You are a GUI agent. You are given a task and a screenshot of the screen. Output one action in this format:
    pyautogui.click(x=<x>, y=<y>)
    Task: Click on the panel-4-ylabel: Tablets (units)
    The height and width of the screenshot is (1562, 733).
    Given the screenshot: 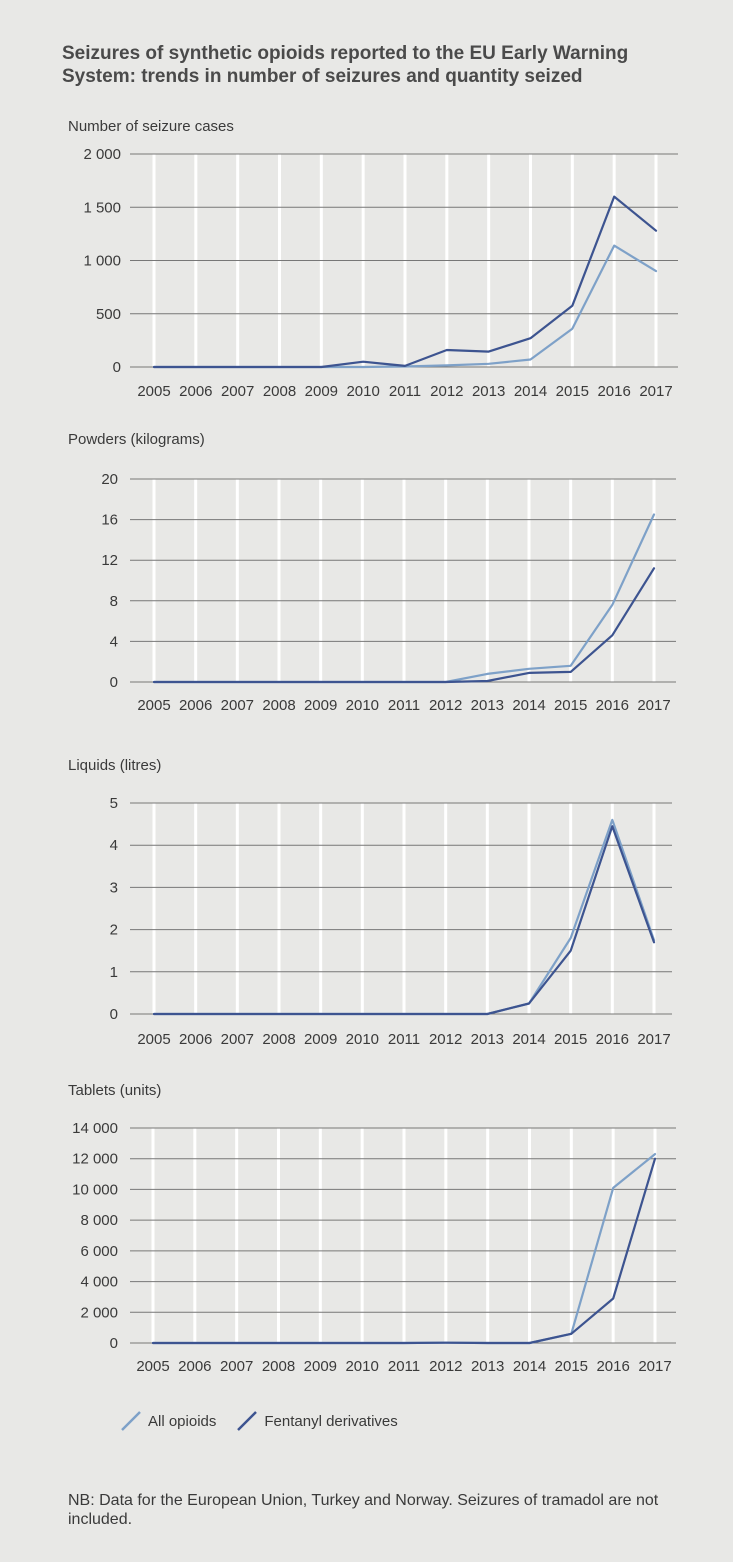 What is the action you would take?
    pyautogui.click(x=115, y=1090)
    